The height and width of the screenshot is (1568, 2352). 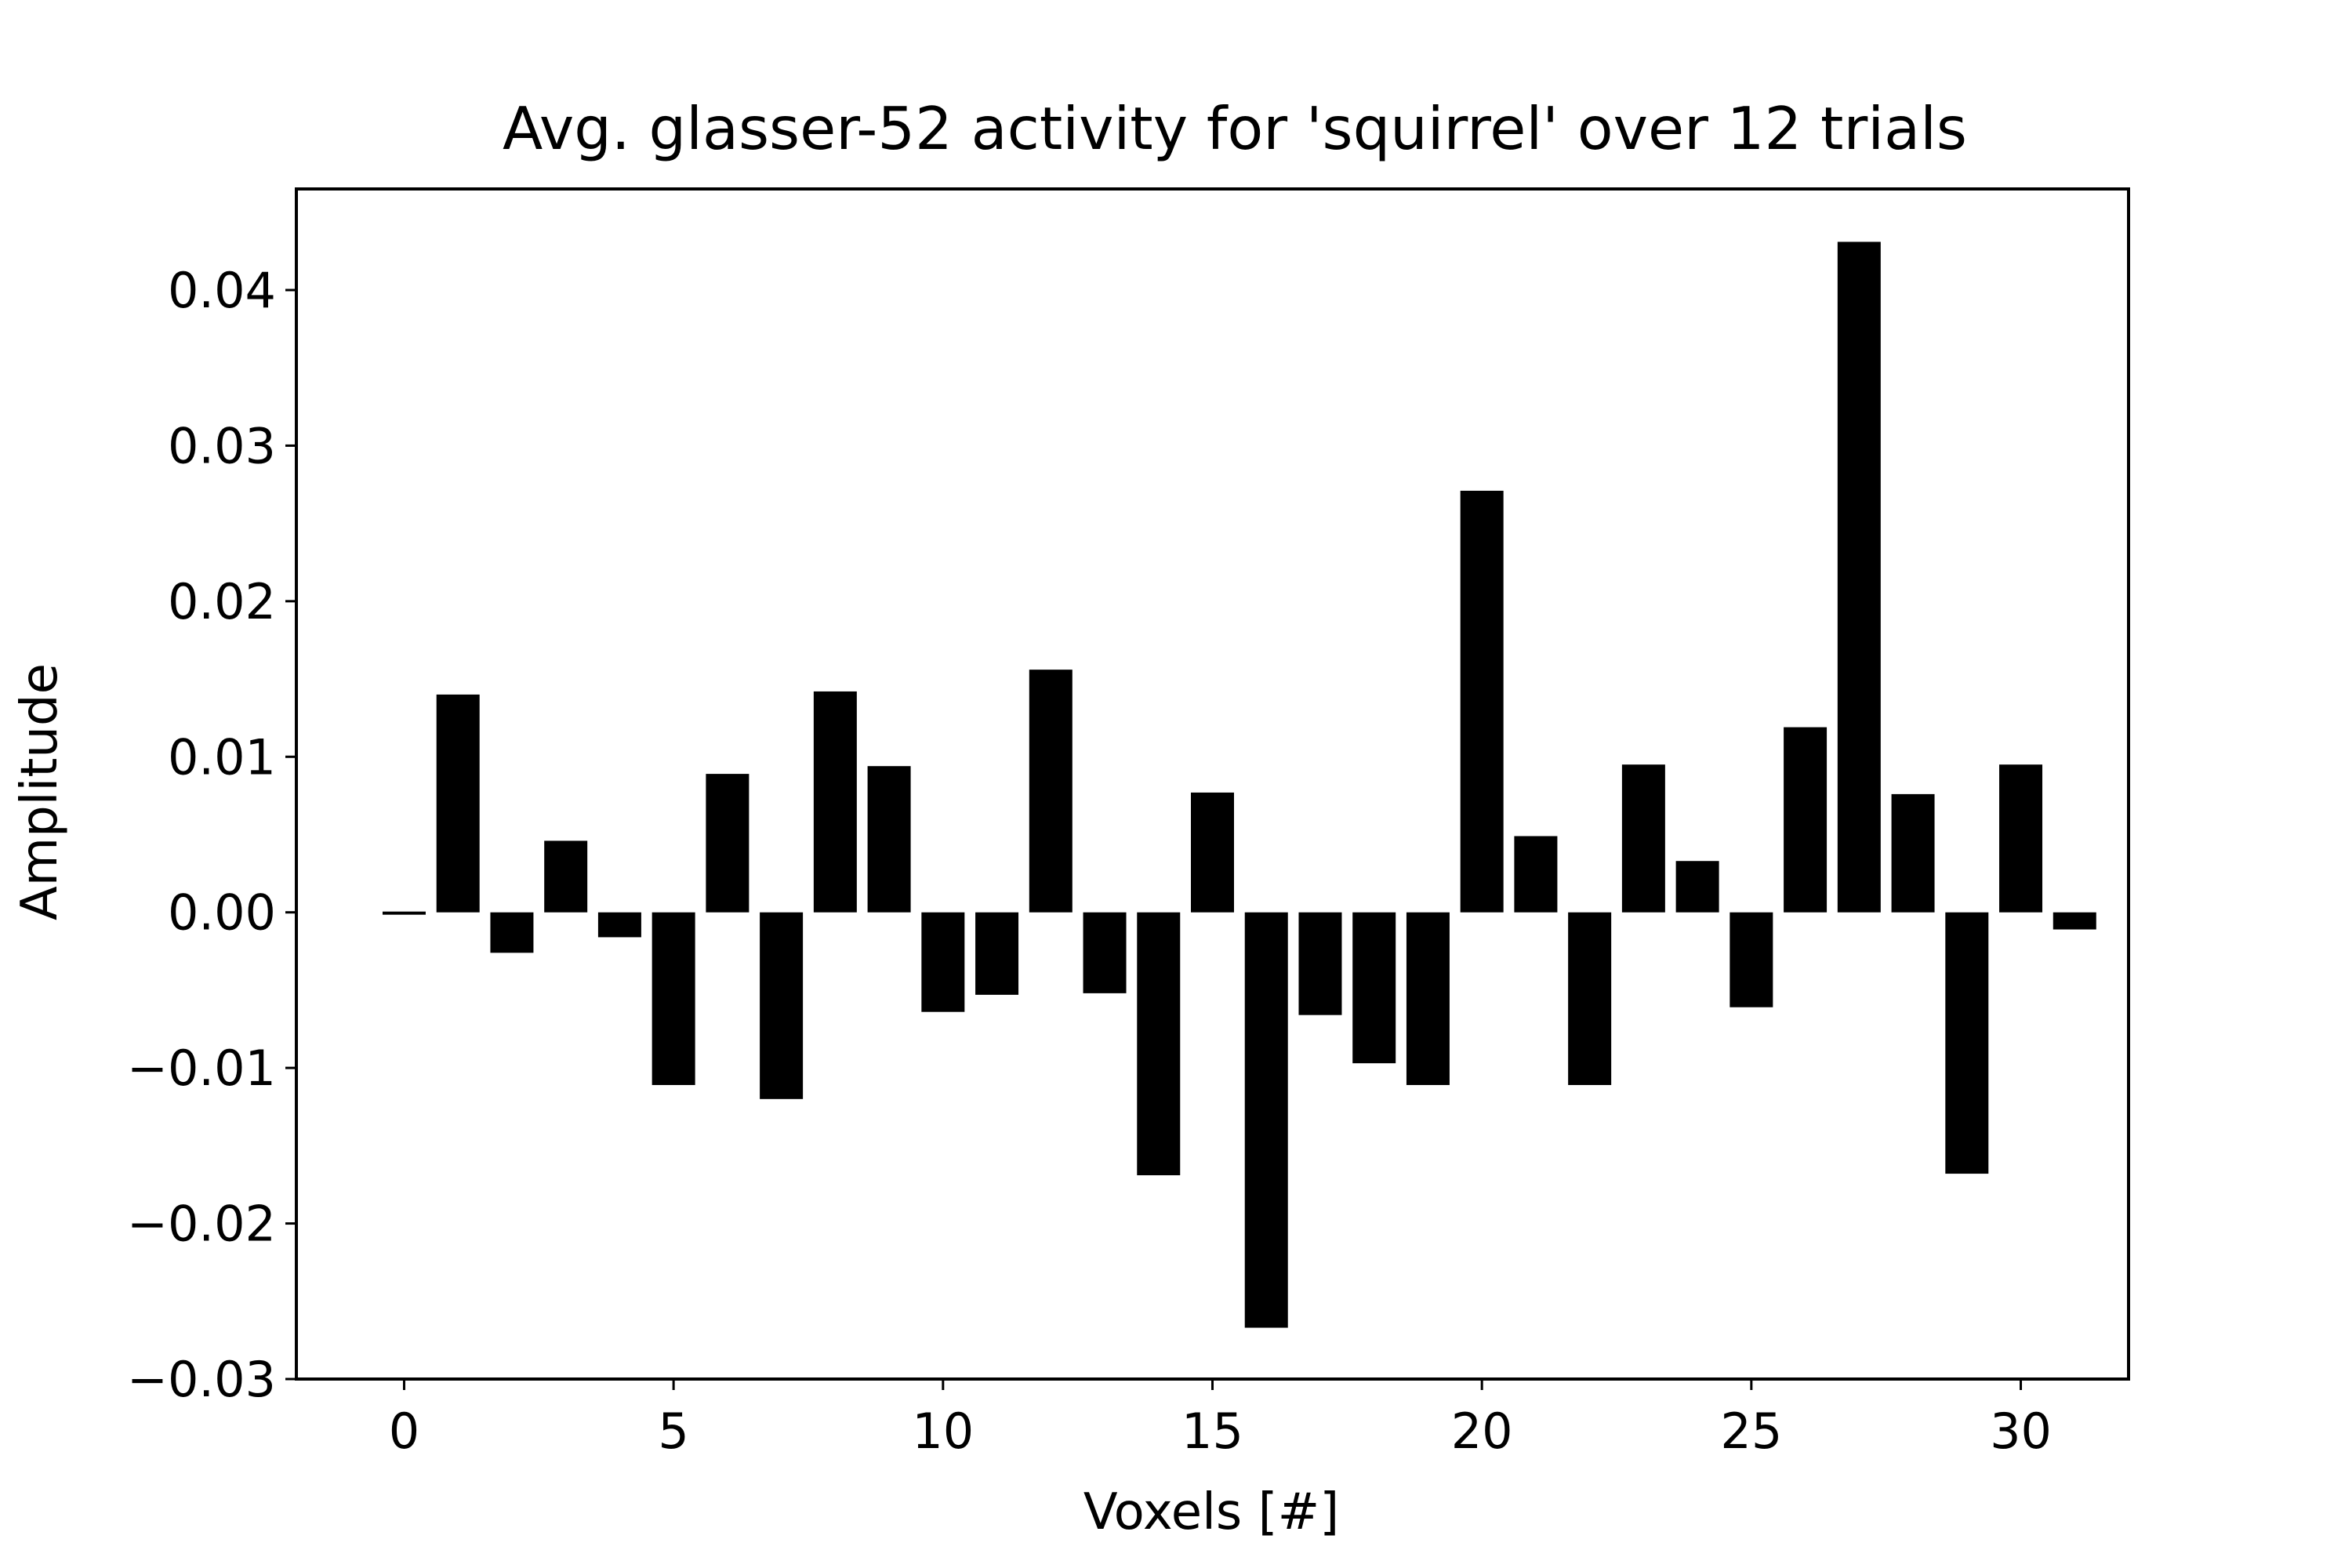 I want to click on y-tick-label: −0.01, so click(x=201, y=1068).